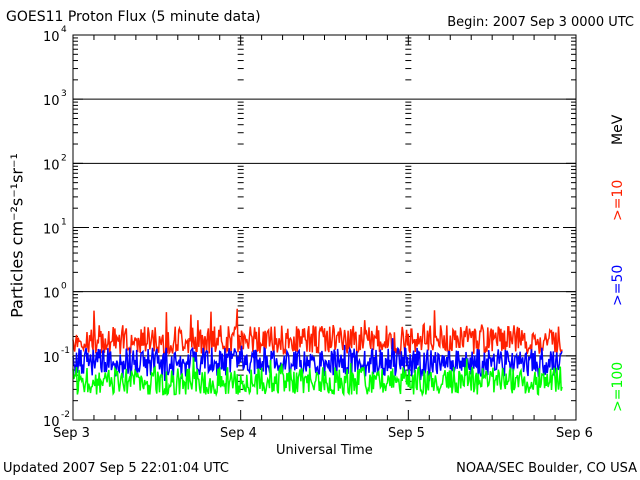 The height and width of the screenshot is (480, 640). What do you see at coordinates (406, 433) in the screenshot?
I see `x-tick-label-2: Sep 5` at bounding box center [406, 433].